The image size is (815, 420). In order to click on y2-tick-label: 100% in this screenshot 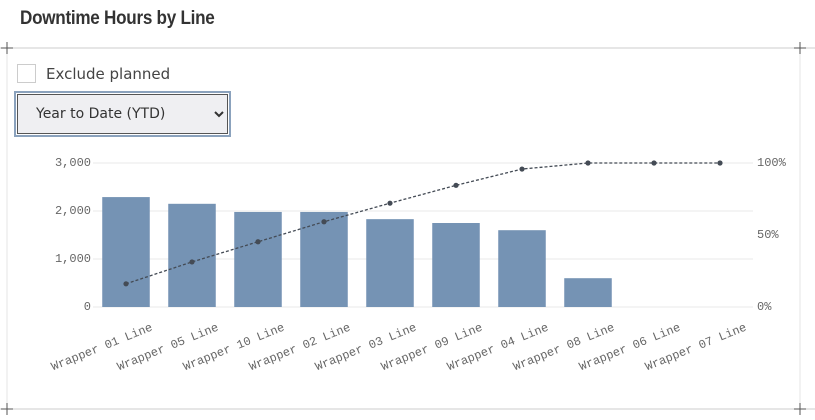, I will do `click(772, 163)`.